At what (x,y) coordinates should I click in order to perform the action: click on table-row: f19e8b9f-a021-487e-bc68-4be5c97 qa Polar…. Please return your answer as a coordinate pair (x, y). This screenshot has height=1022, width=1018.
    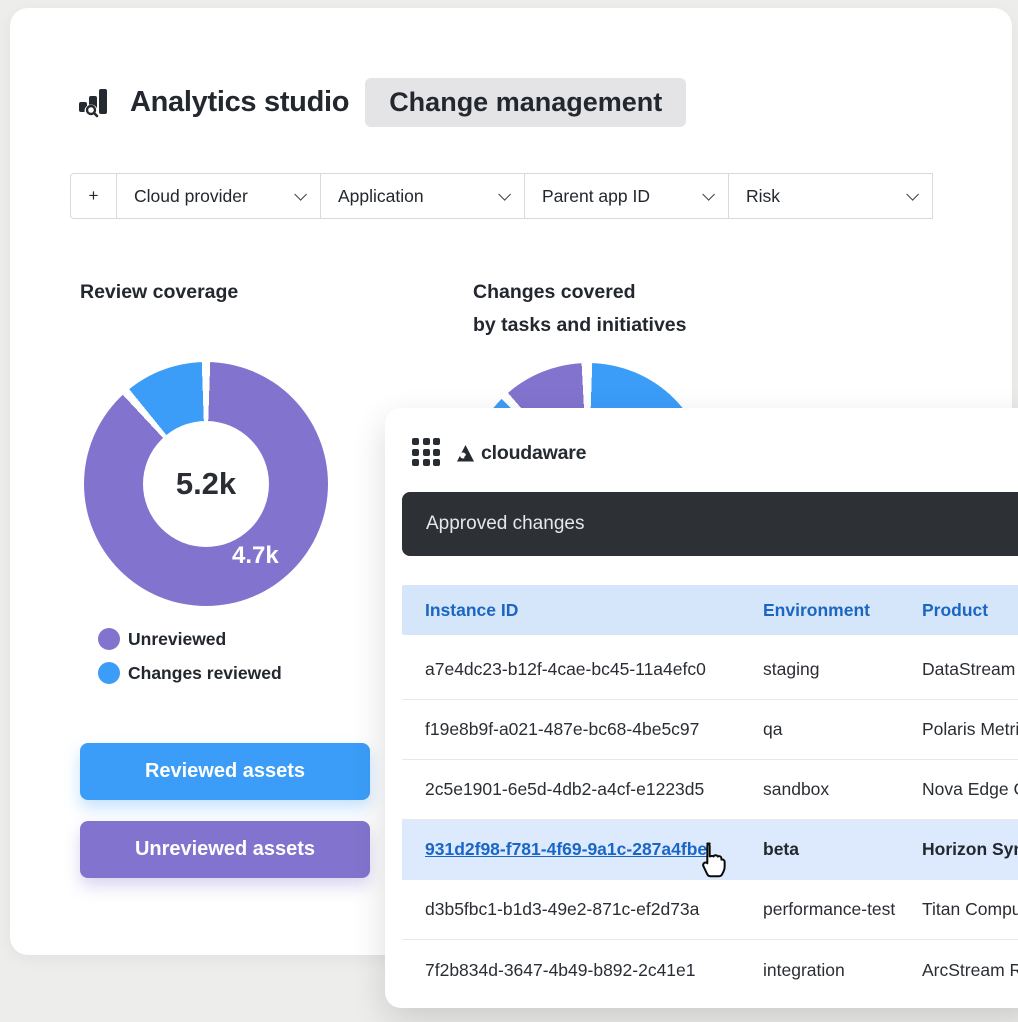
    Looking at the image, I should click on (710, 730).